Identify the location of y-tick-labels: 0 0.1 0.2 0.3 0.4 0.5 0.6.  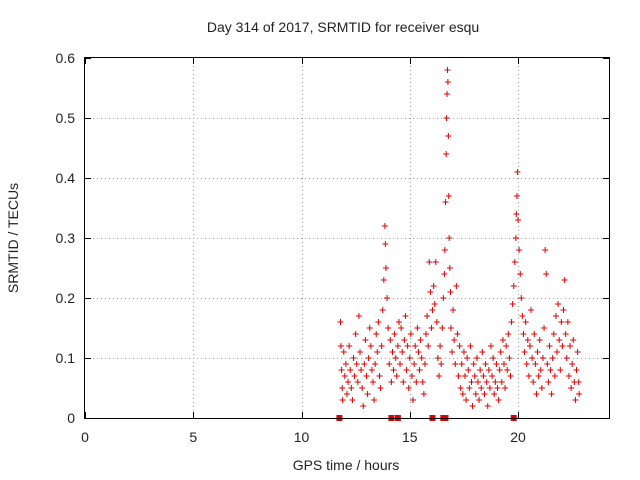
(66, 238).